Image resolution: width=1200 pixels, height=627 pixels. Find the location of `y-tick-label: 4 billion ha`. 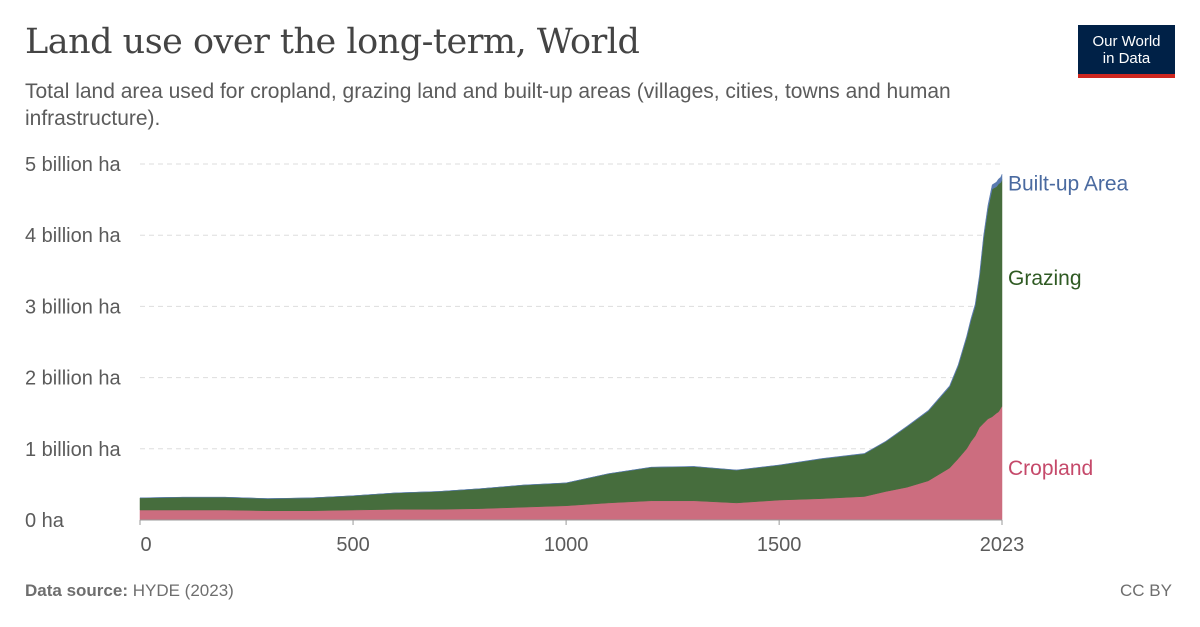

y-tick-label: 4 billion ha is located at coordinates (73, 236).